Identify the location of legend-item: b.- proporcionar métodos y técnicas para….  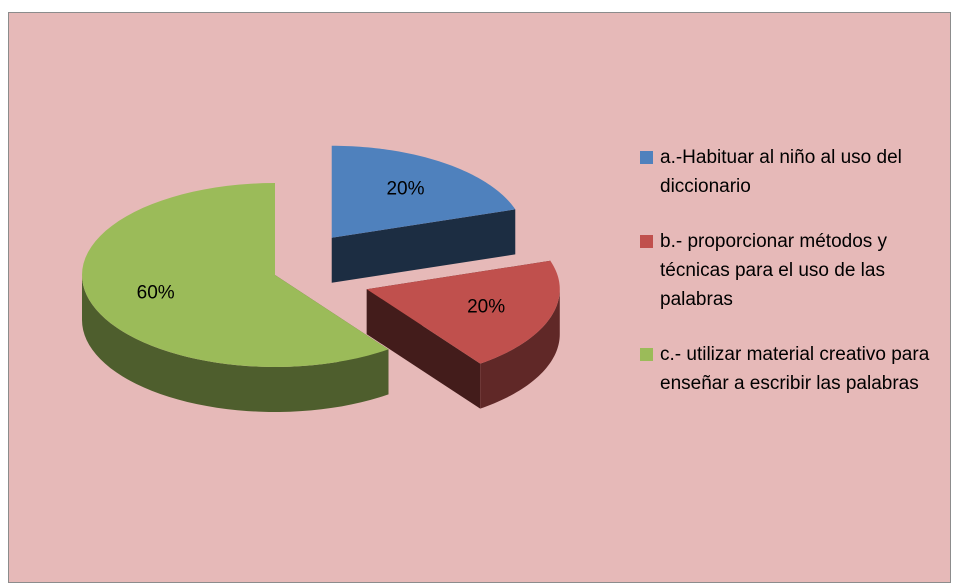
(792, 270).